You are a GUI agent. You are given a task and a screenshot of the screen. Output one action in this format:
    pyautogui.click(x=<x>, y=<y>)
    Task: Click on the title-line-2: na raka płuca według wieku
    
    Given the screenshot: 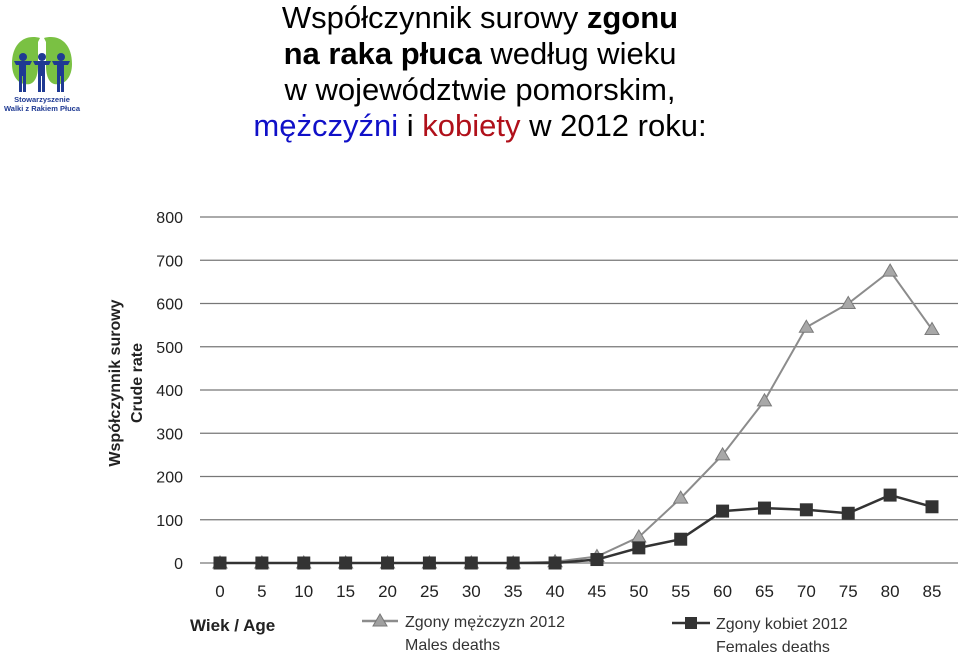 What is the action you would take?
    pyautogui.click(x=480, y=54)
    